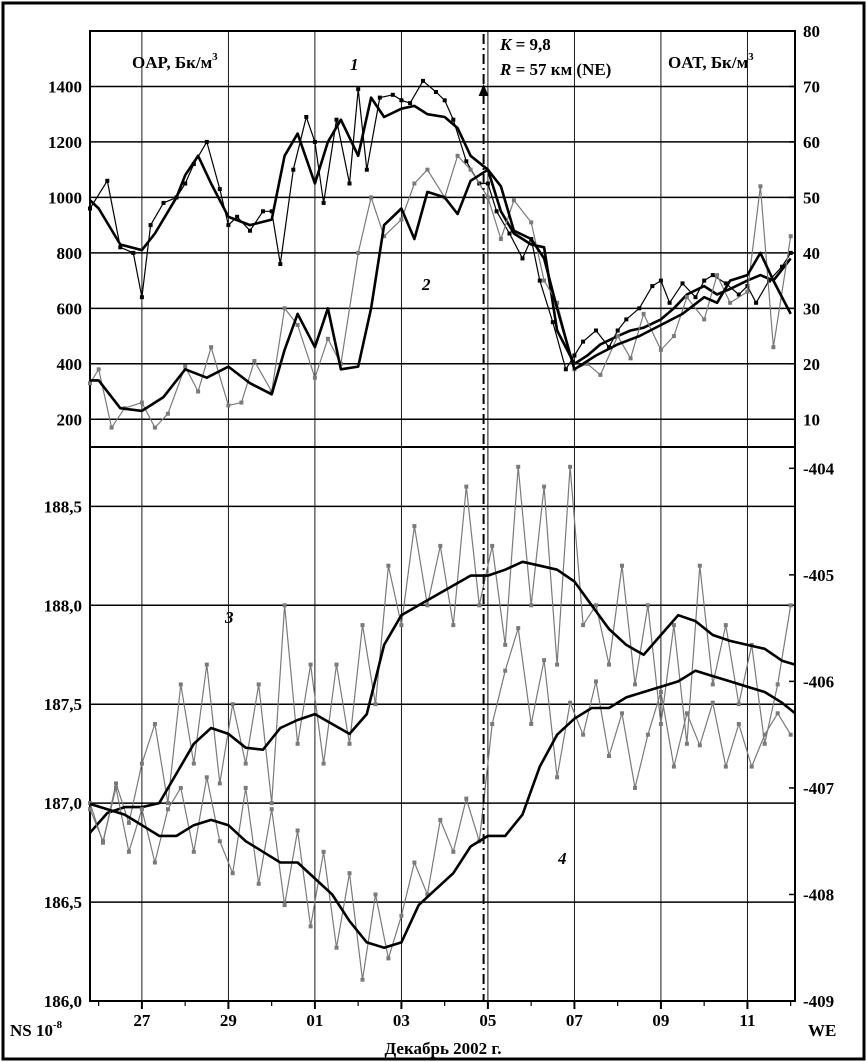  I want to click on x-tick-label: 27, so click(142, 1020).